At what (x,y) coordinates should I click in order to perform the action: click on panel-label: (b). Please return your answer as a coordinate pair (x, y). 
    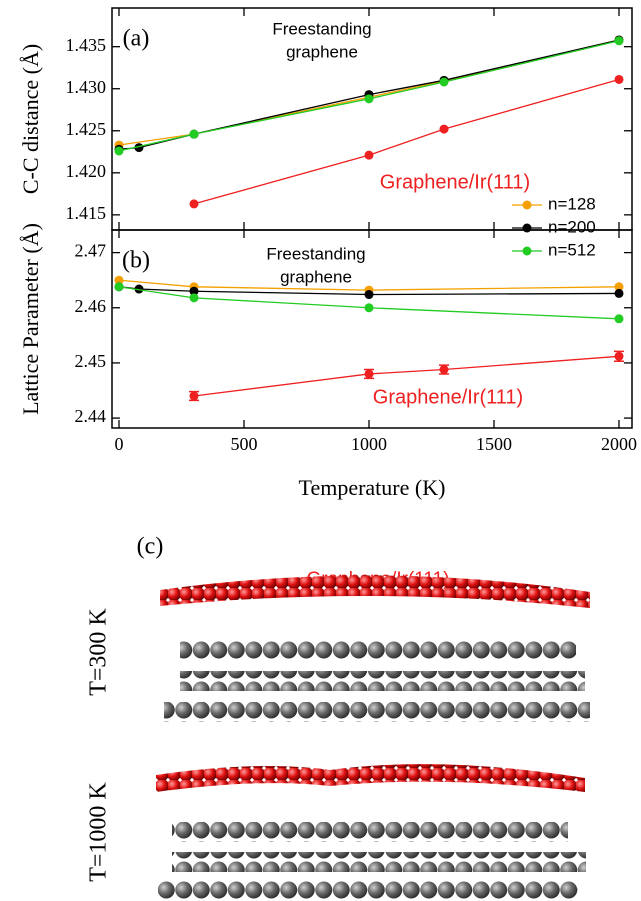
    Looking at the image, I should click on (136, 261).